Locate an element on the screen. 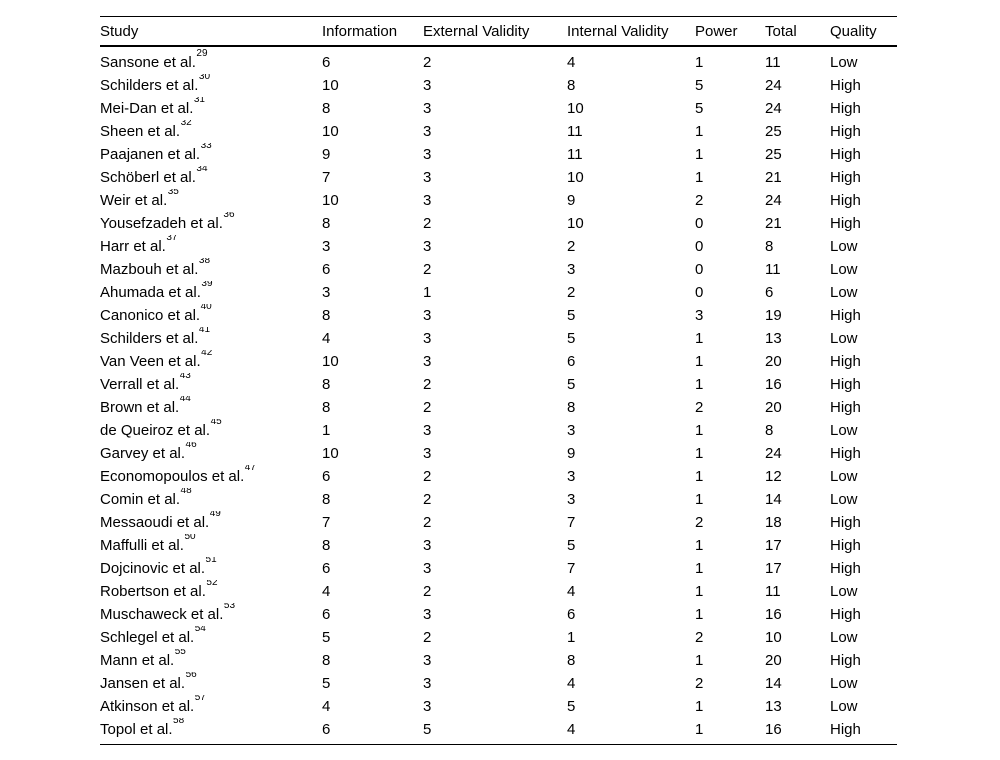  table-row: Economopoulos et al.47 6 2 3 1 12 Low is located at coordinates (498, 476).